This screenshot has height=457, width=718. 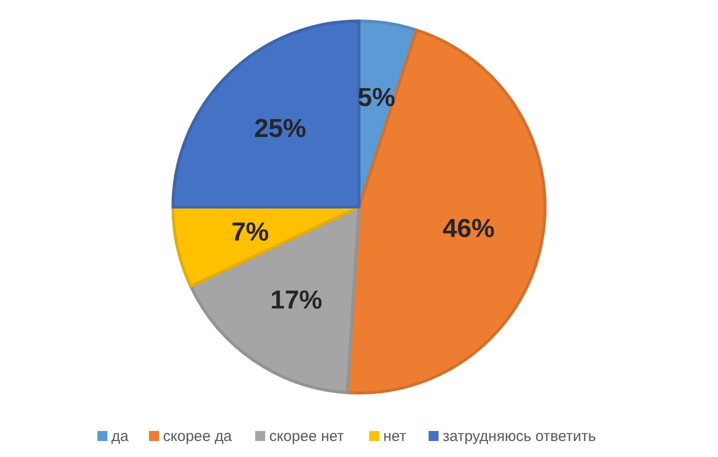 I want to click on legend-label: скорее да, so click(x=198, y=436).